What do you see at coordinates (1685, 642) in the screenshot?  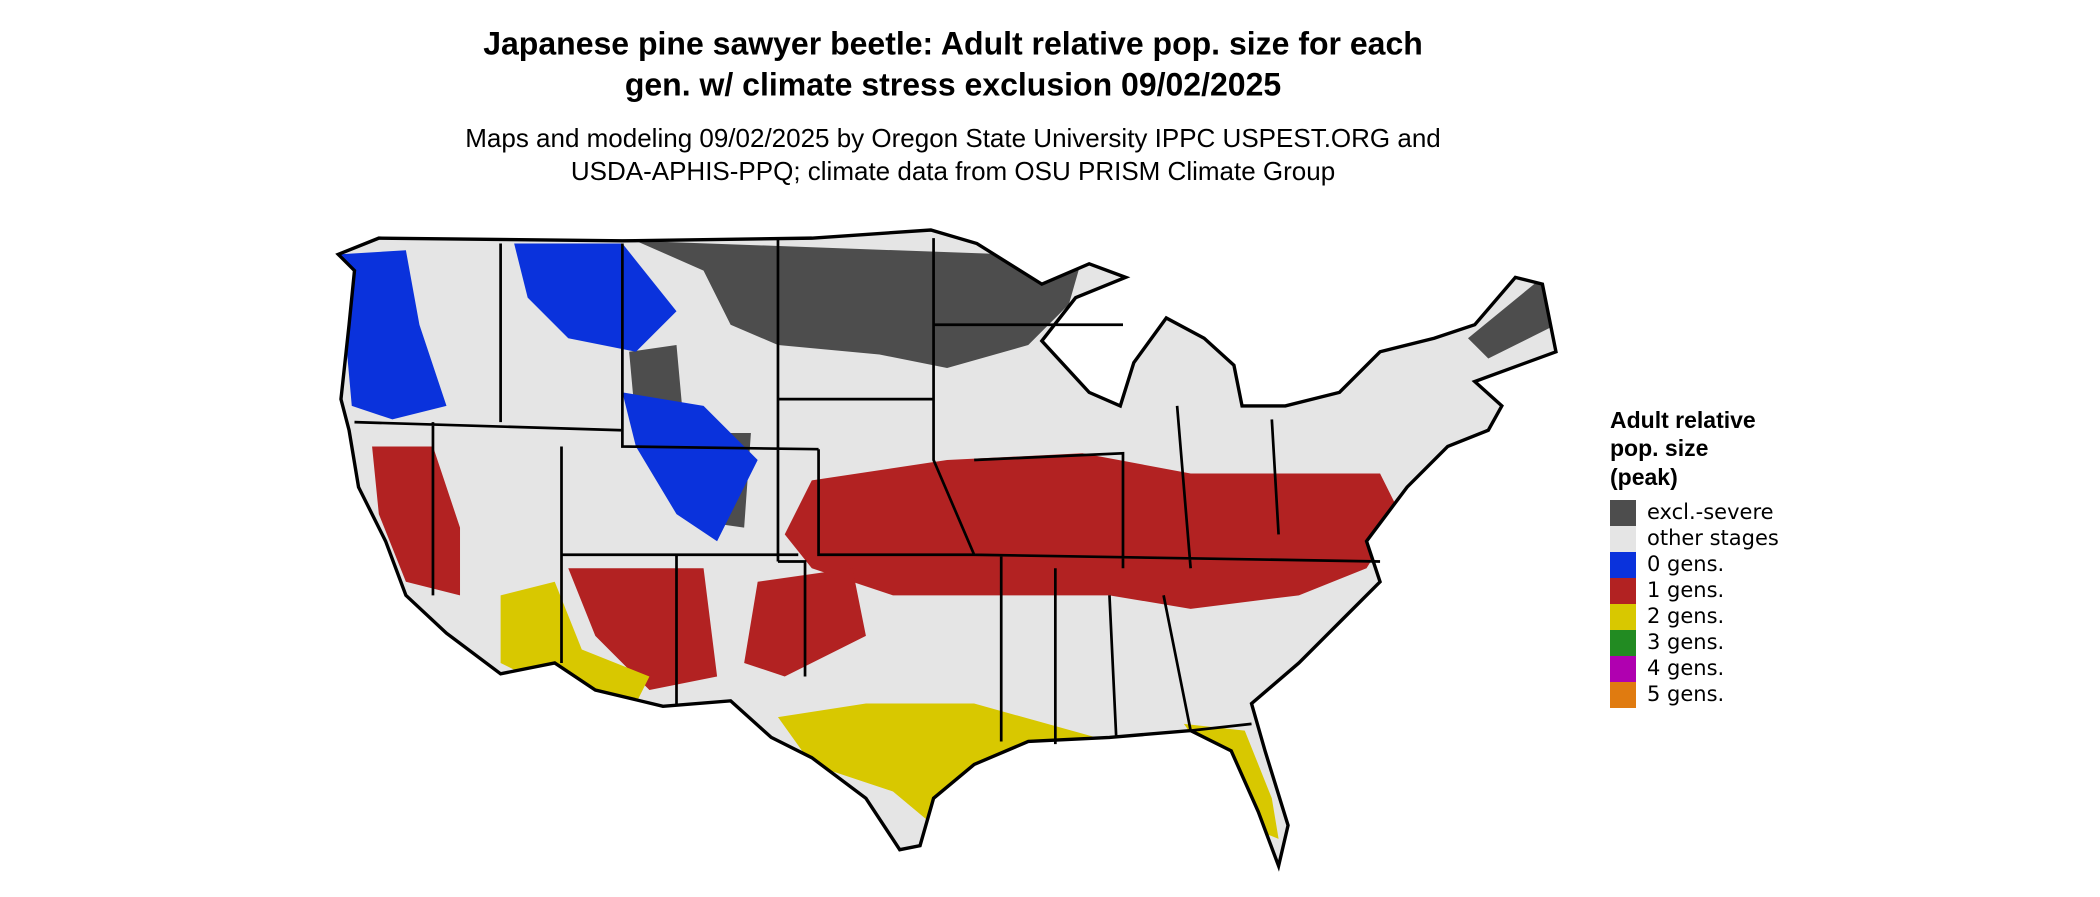 I see `legend-label: 3 gens.` at bounding box center [1685, 642].